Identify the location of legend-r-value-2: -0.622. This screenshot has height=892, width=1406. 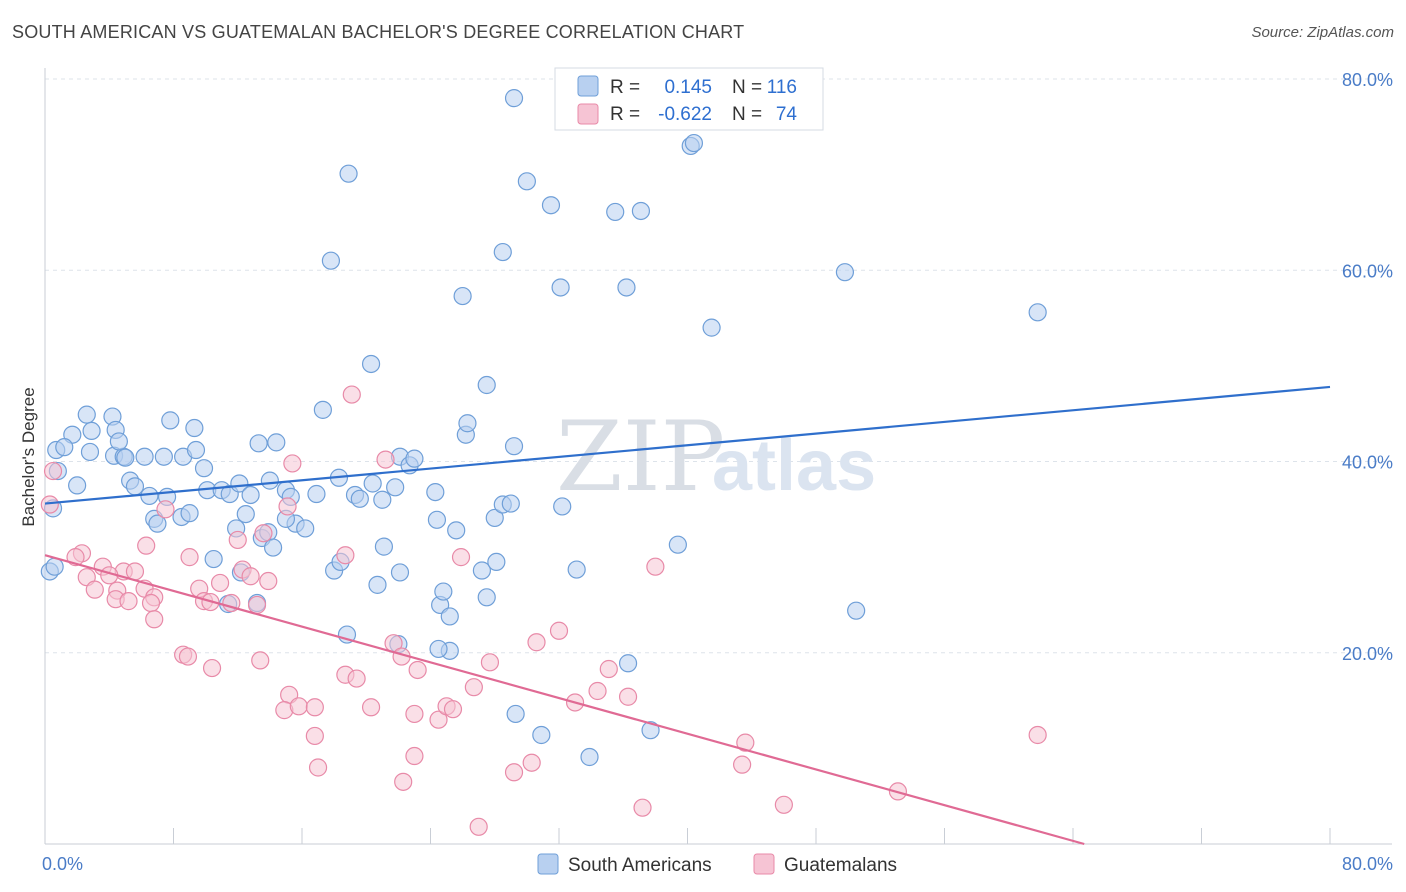
(685, 114).